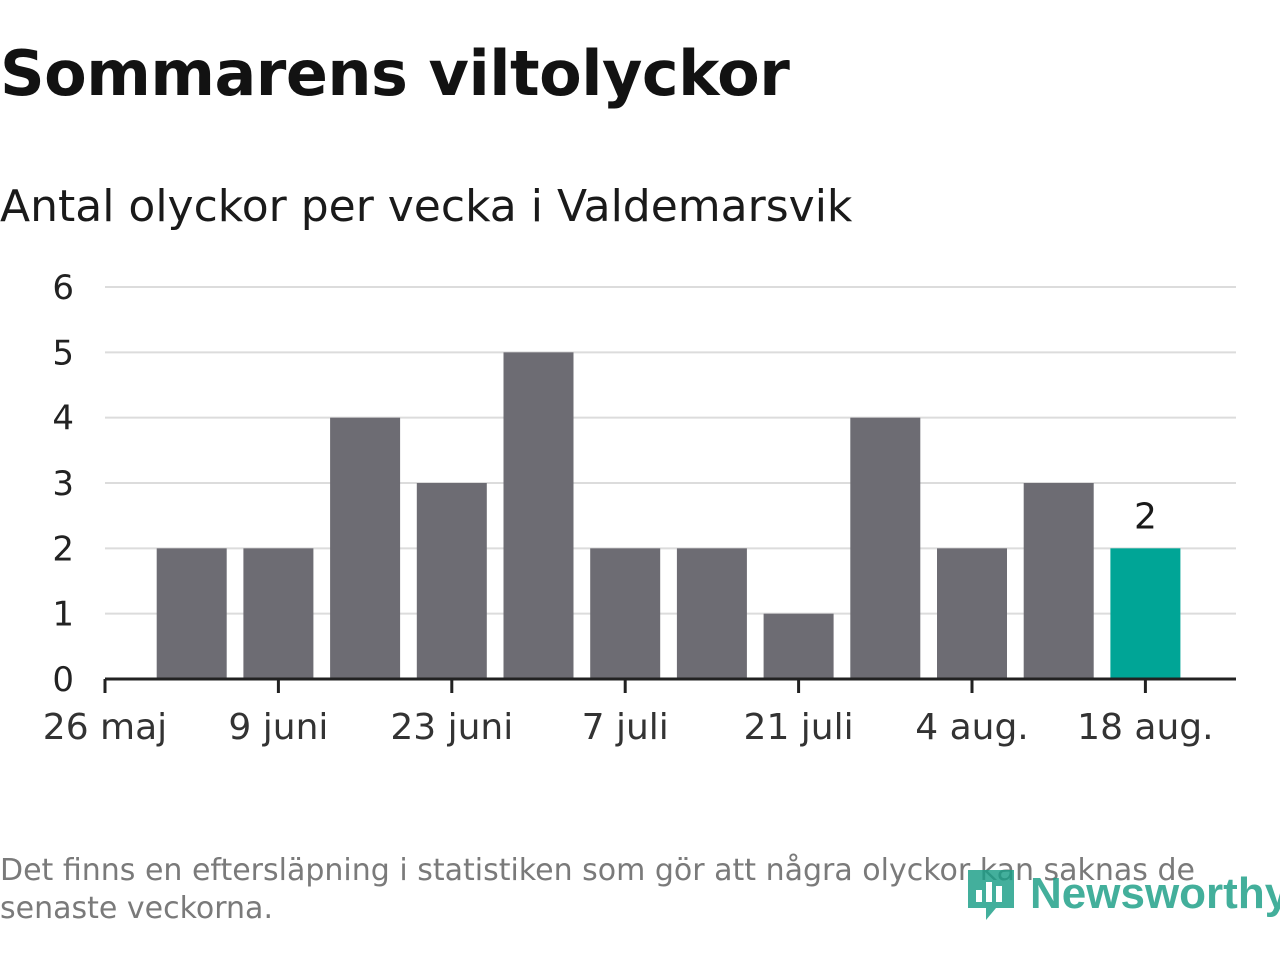 The image size is (1280, 960). Describe the element at coordinates (63, 419) in the screenshot. I see `y-tick-label: 4` at that location.